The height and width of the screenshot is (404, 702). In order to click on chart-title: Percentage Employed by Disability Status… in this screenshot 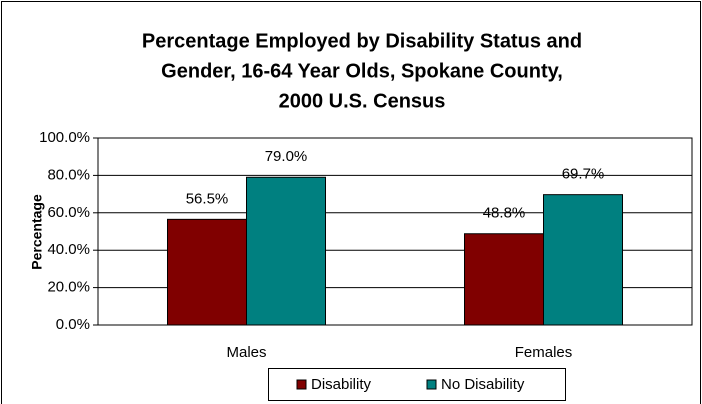, I will do `click(362, 41)`.